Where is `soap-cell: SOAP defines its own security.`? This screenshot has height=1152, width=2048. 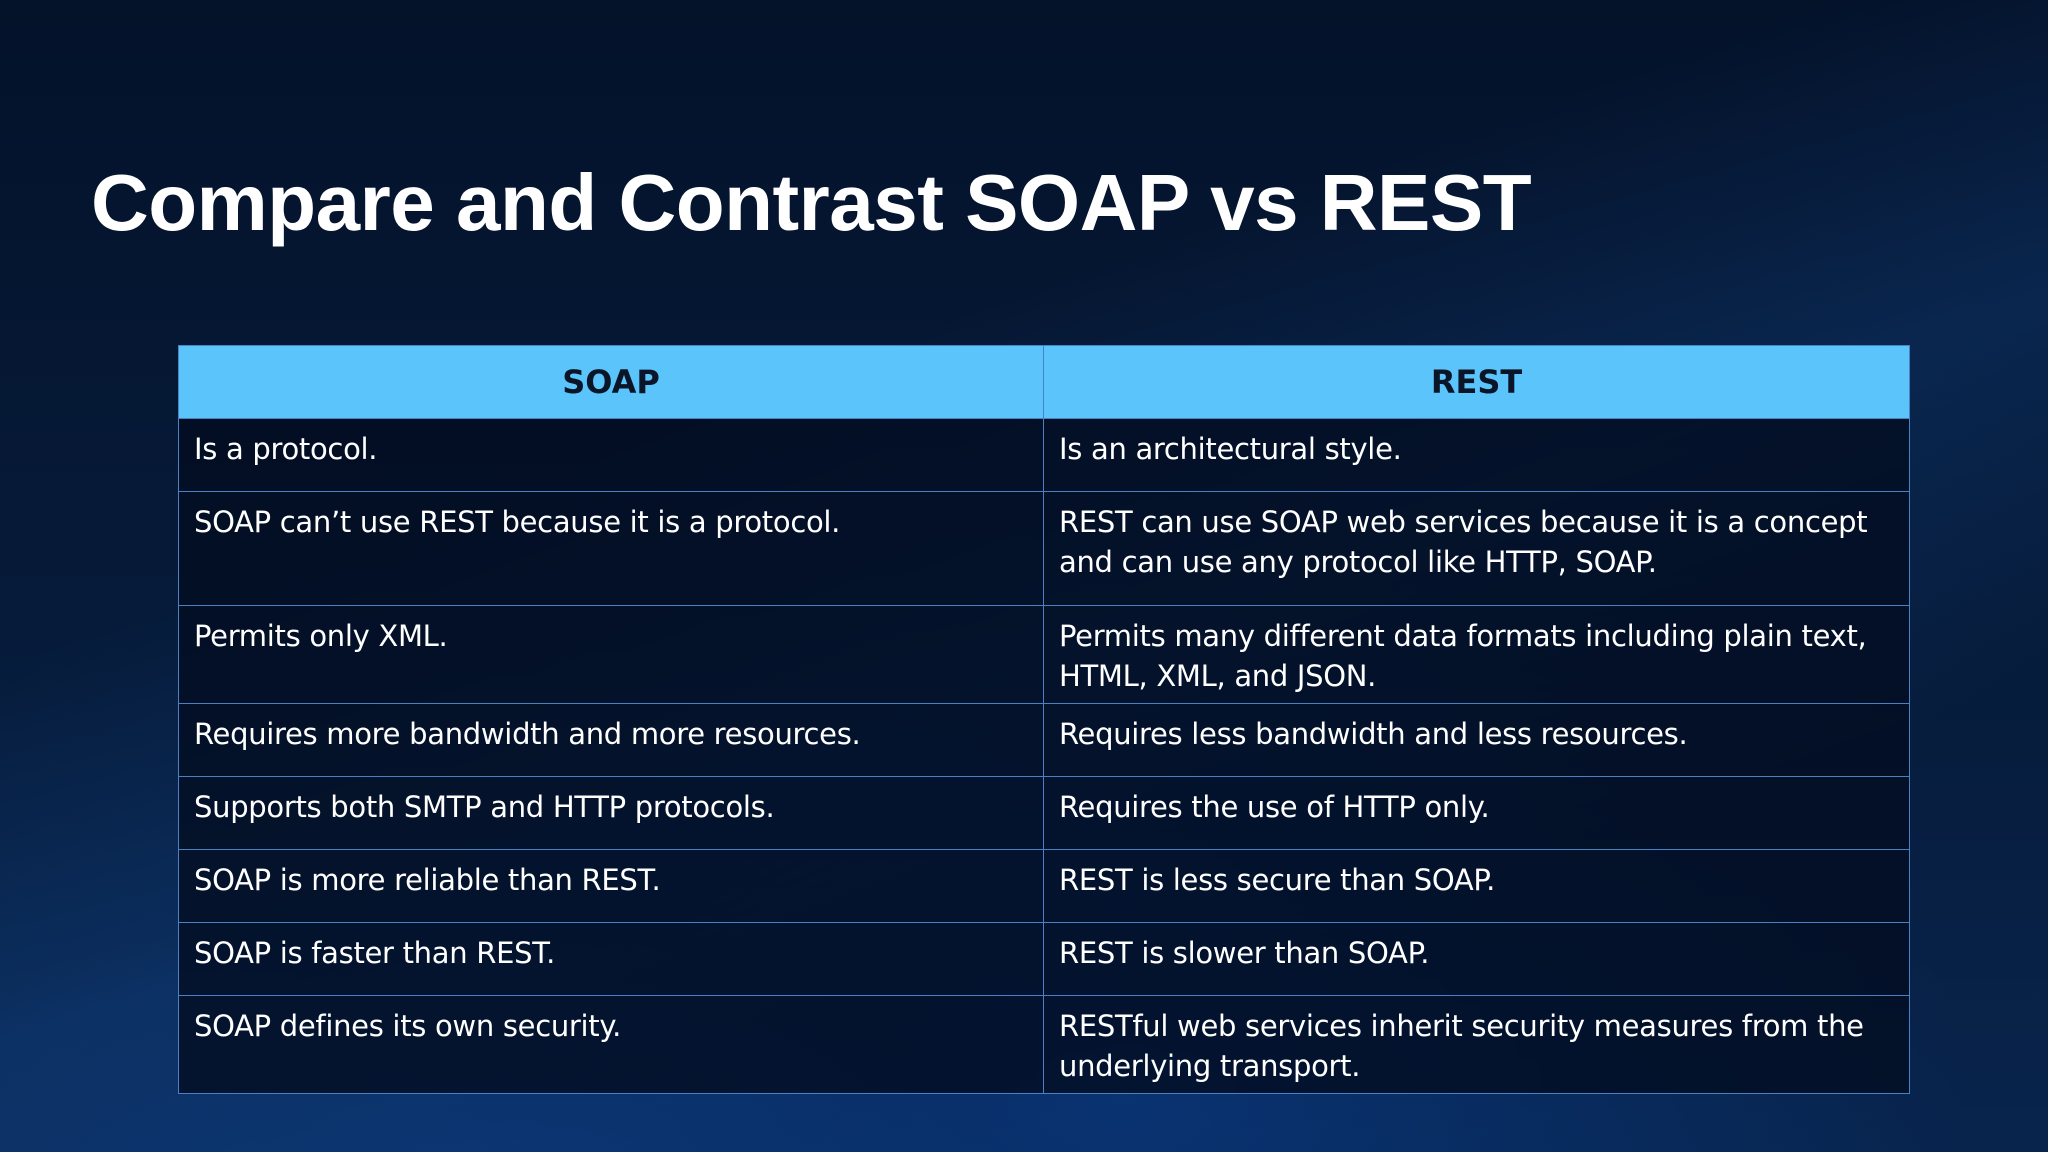 soap-cell: SOAP defines its own security. is located at coordinates (611, 1044).